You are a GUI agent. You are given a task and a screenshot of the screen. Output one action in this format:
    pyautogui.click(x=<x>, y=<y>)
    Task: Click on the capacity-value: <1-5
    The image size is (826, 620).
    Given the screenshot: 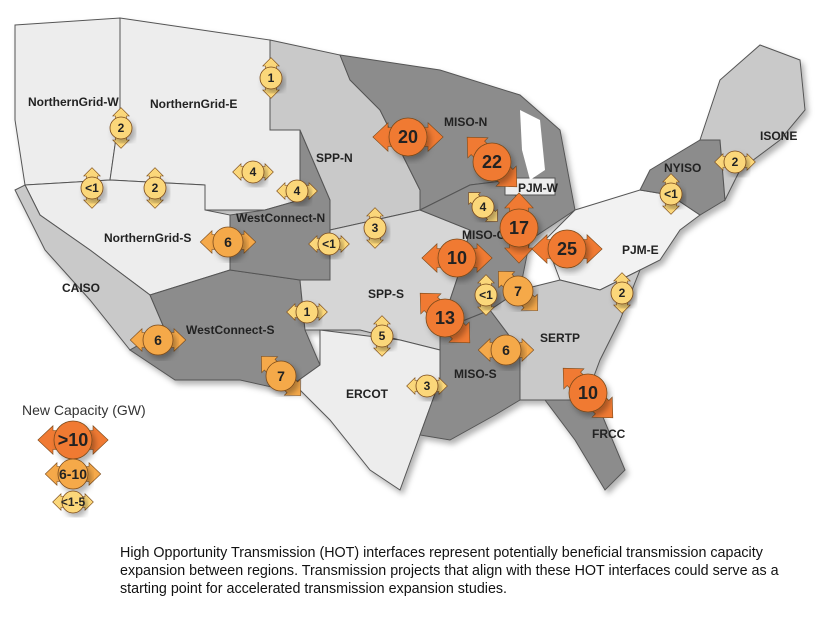 What is the action you would take?
    pyautogui.click(x=73, y=502)
    